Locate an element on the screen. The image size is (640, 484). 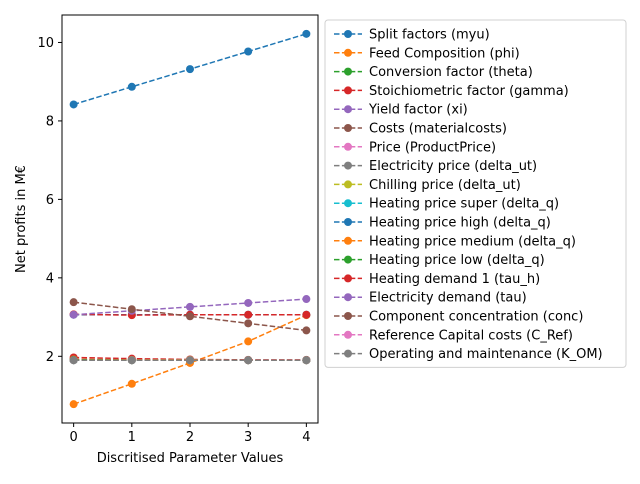
y-tick-label: 6 is located at coordinates (50, 200).